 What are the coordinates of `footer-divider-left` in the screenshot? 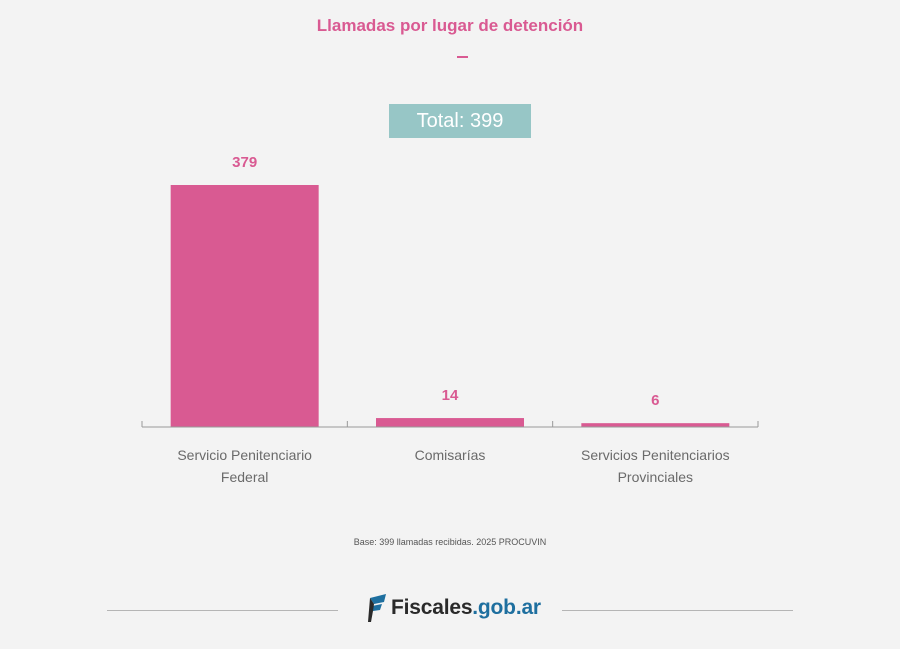 It's located at (222, 610).